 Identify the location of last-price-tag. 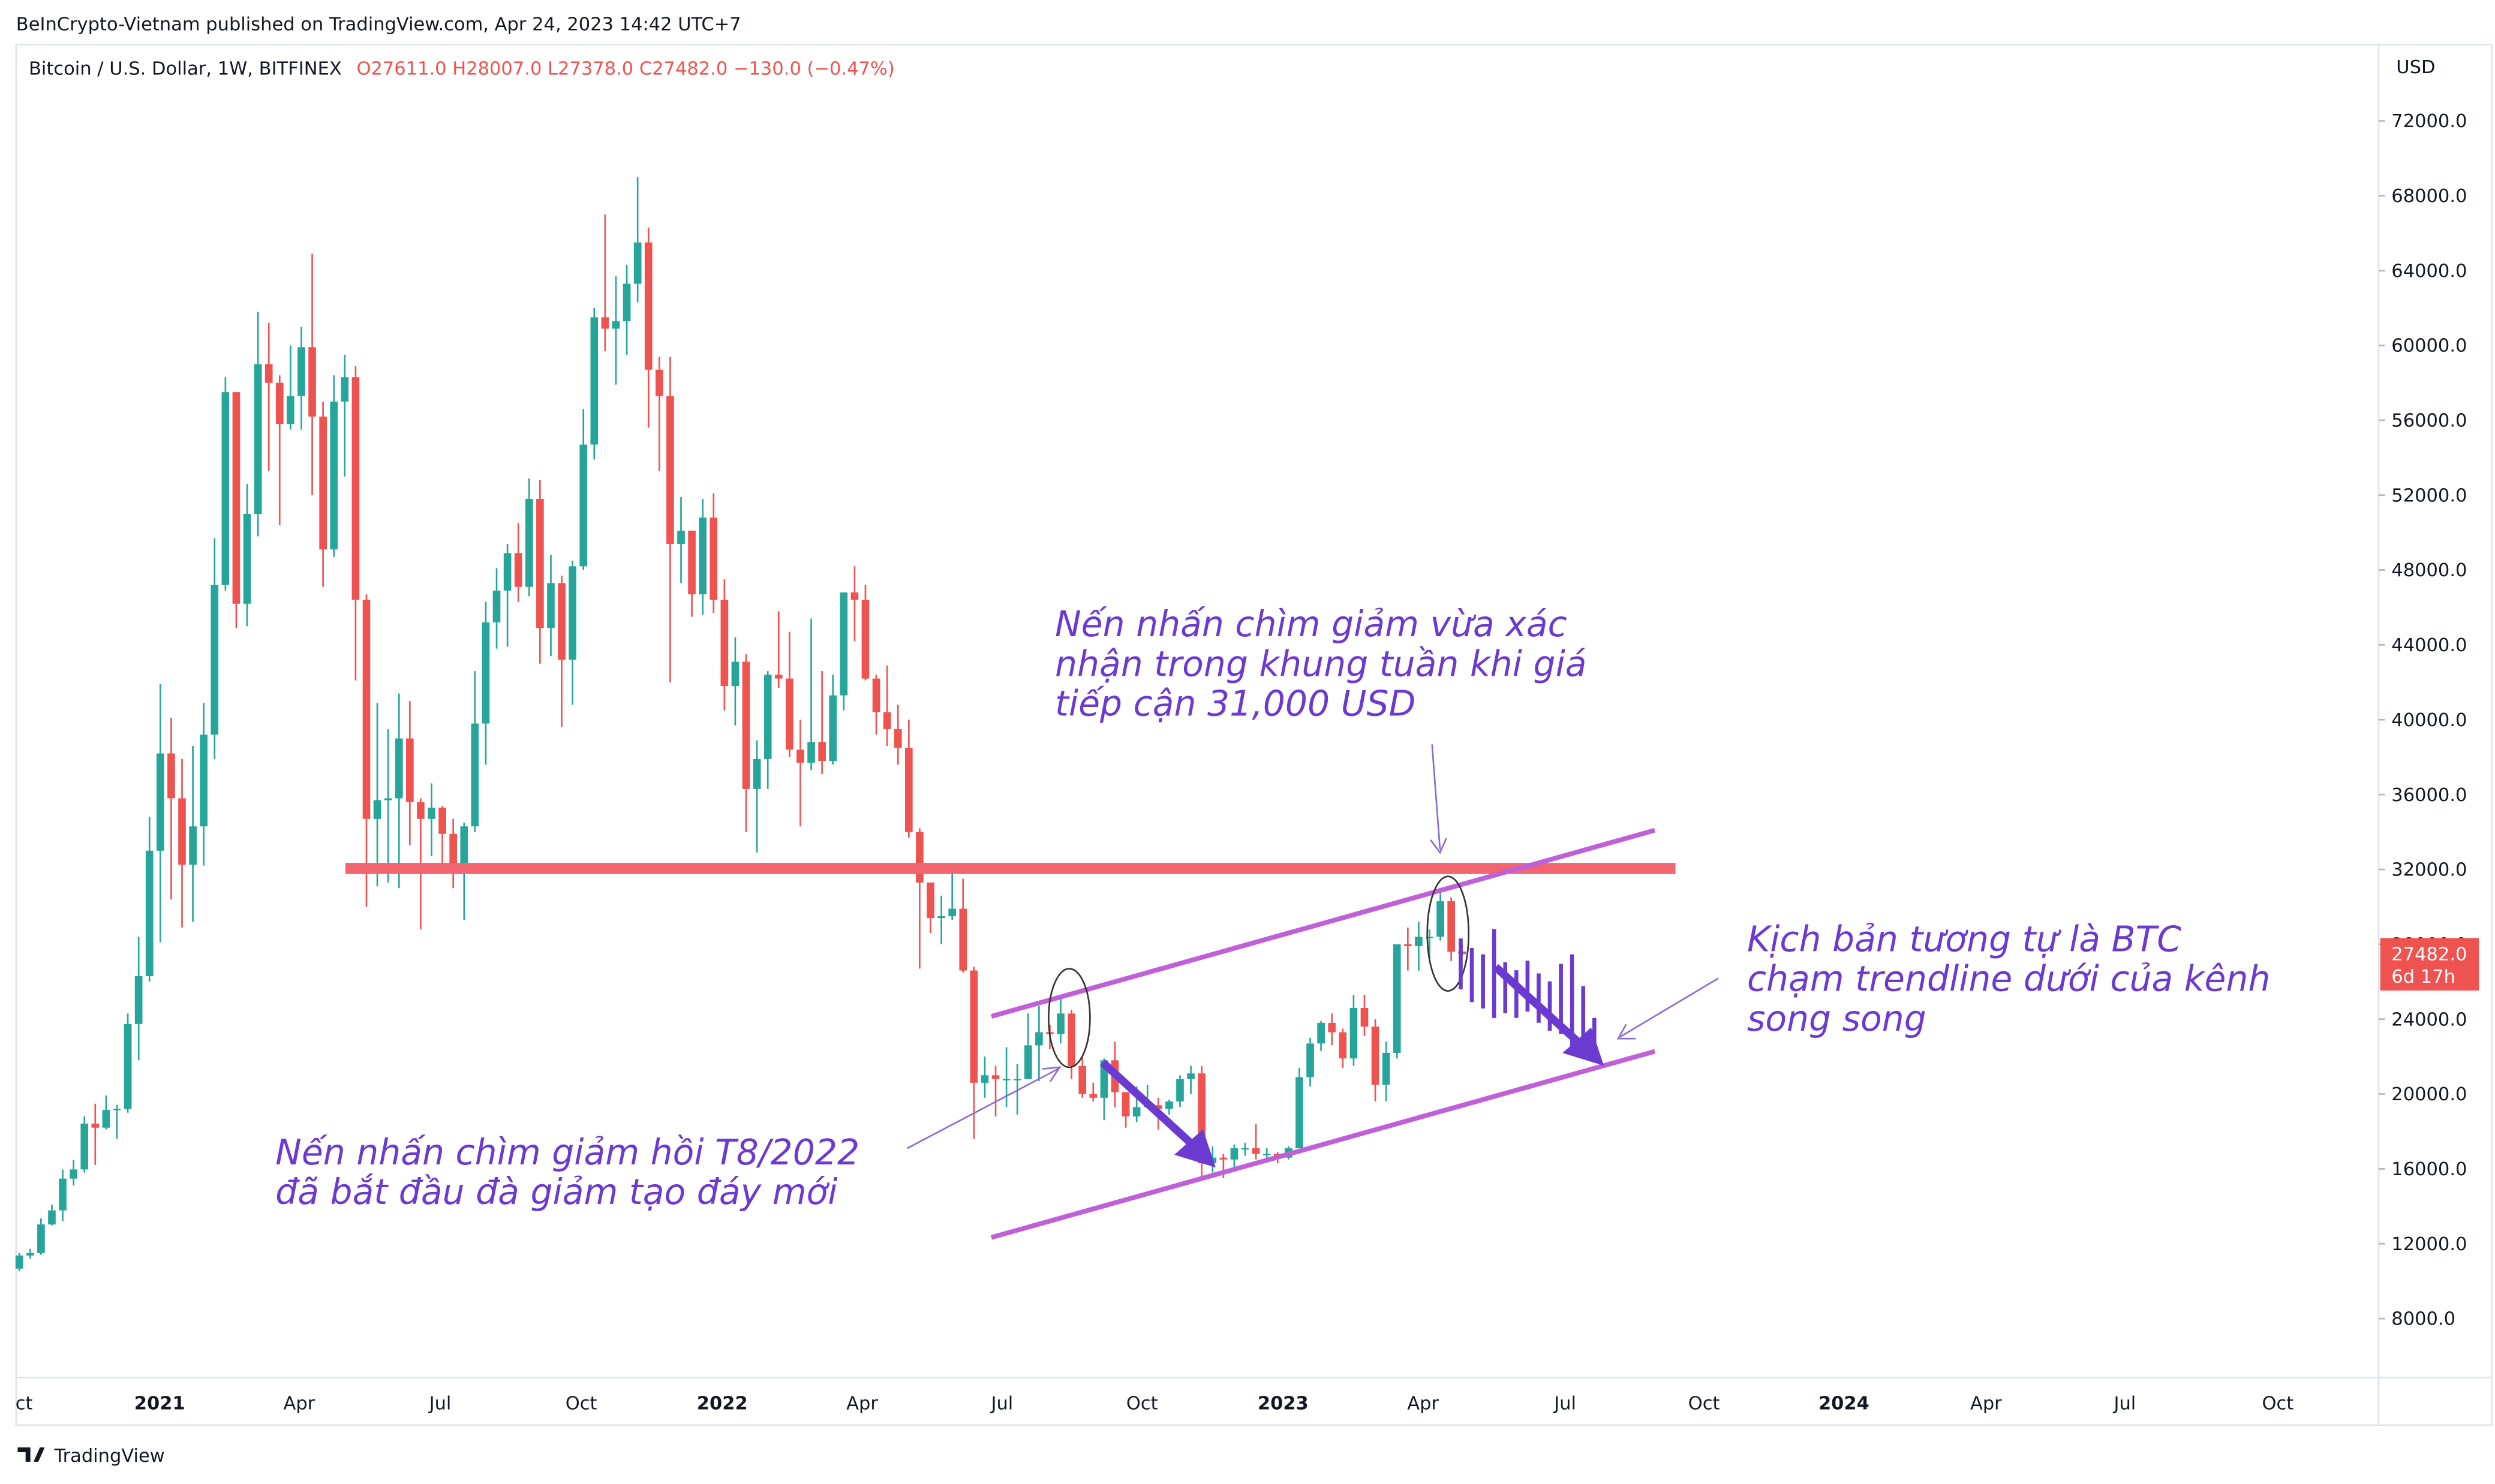
(2429, 964).